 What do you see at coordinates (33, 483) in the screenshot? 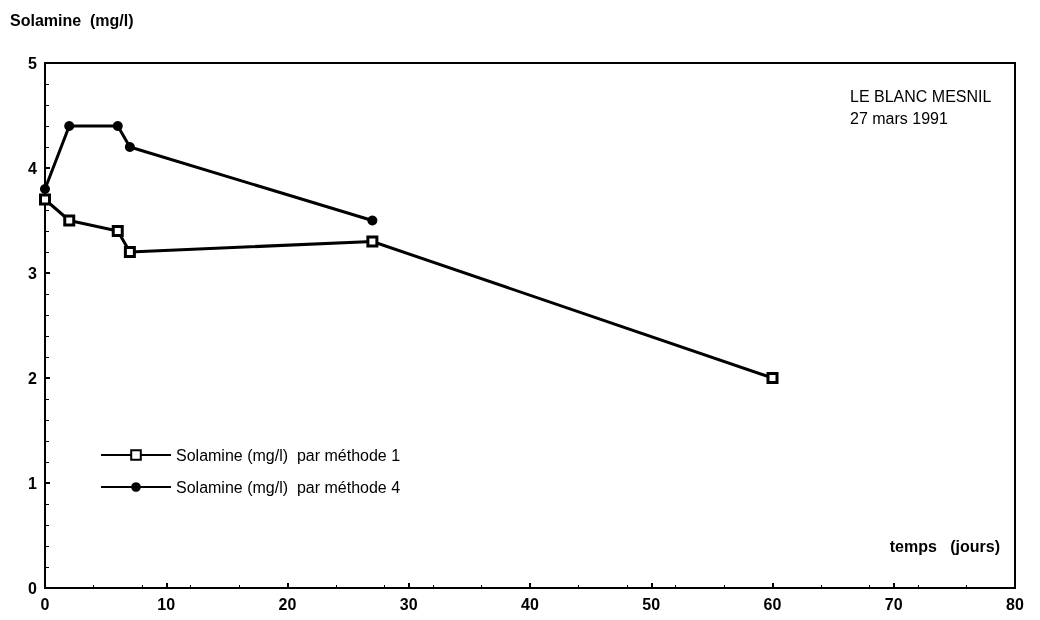
I see `y-tick-label: 1` at bounding box center [33, 483].